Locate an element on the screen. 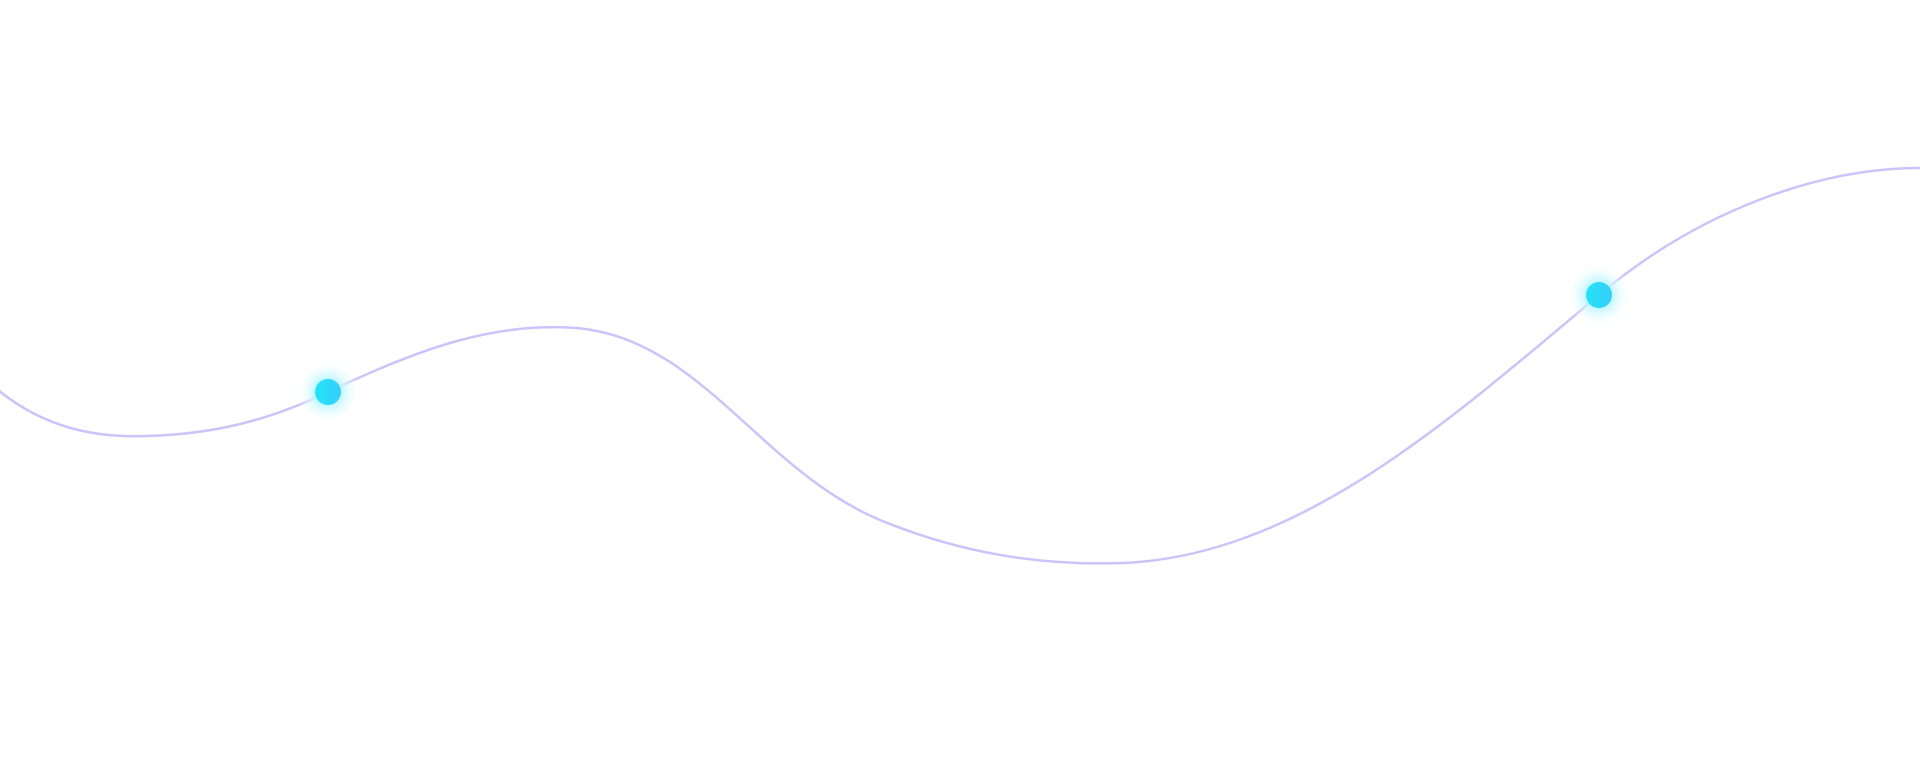 This screenshot has width=1920, height=768. dot-left-icon is located at coordinates (328, 392).